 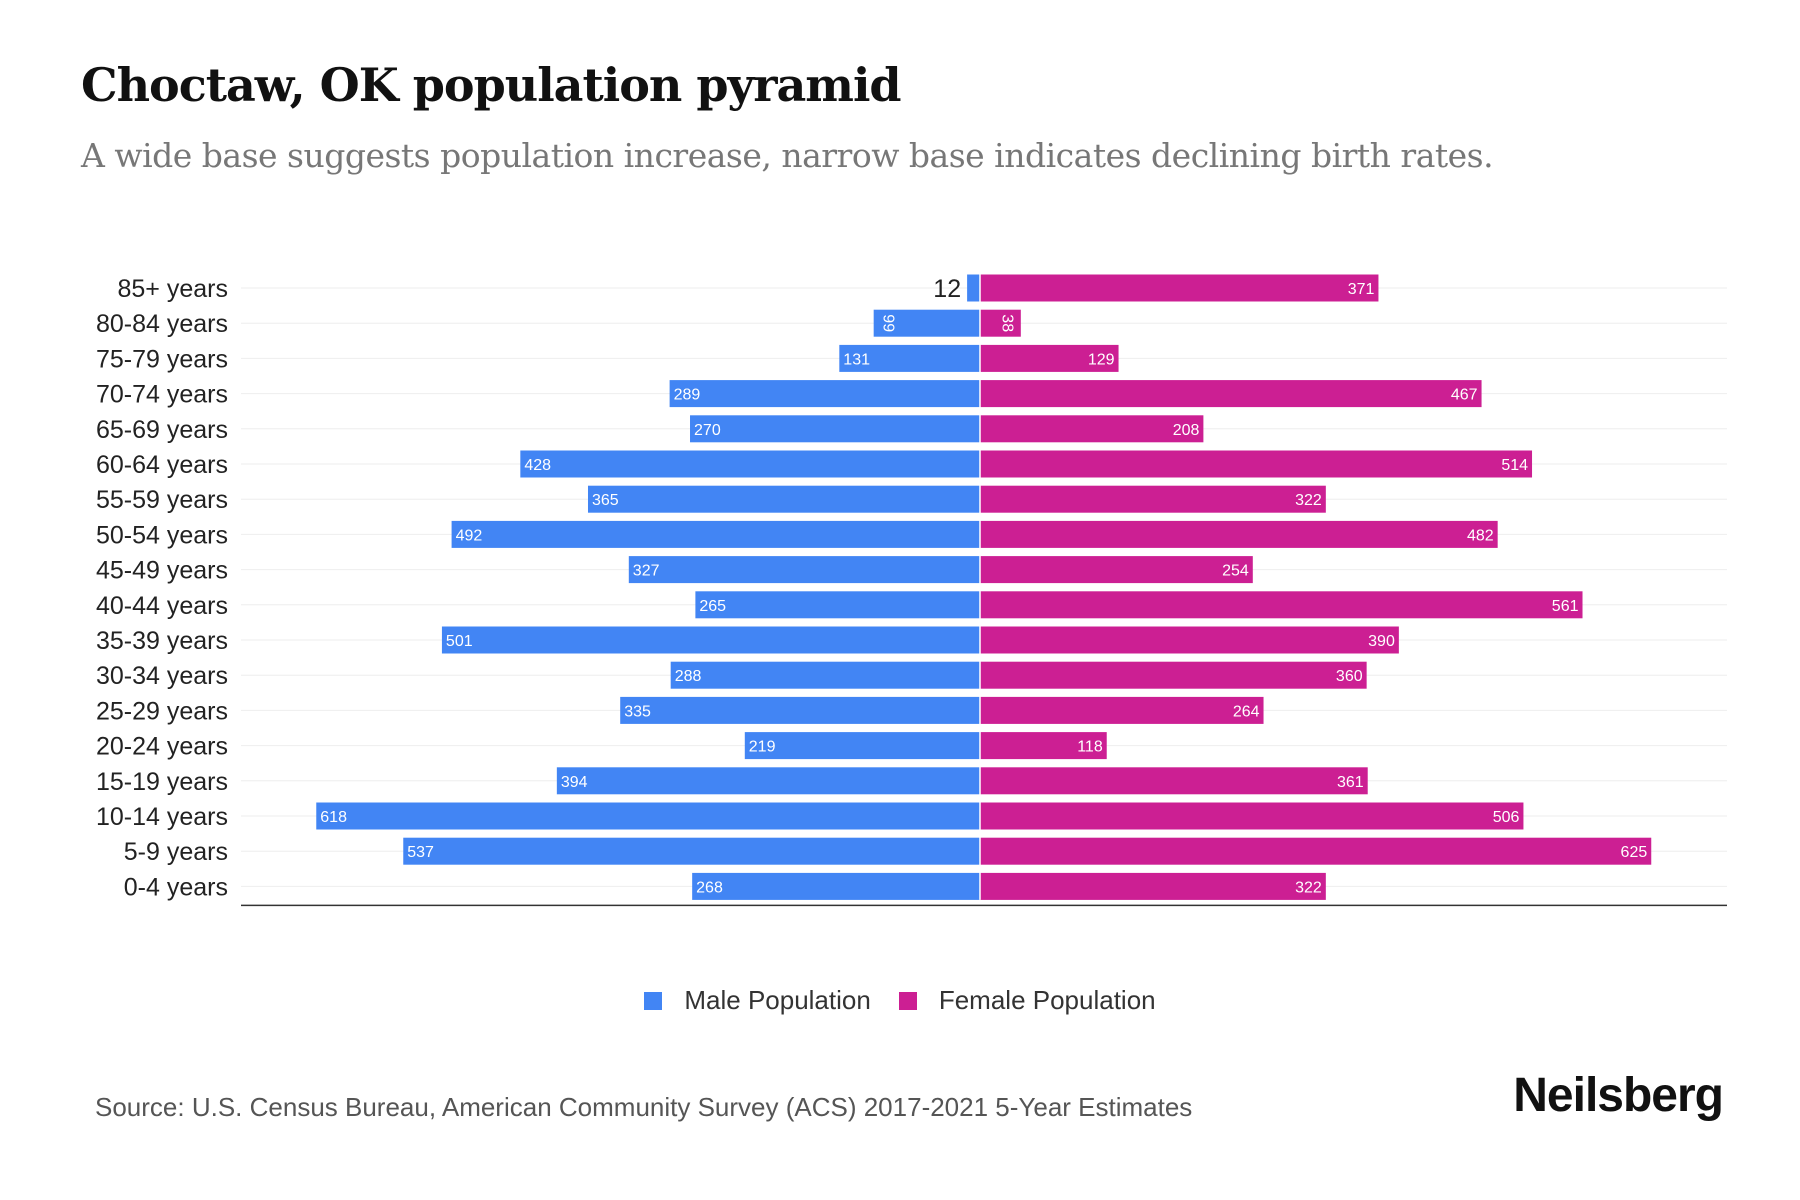 What do you see at coordinates (712, 606) in the screenshot?
I see `data-label: 265` at bounding box center [712, 606].